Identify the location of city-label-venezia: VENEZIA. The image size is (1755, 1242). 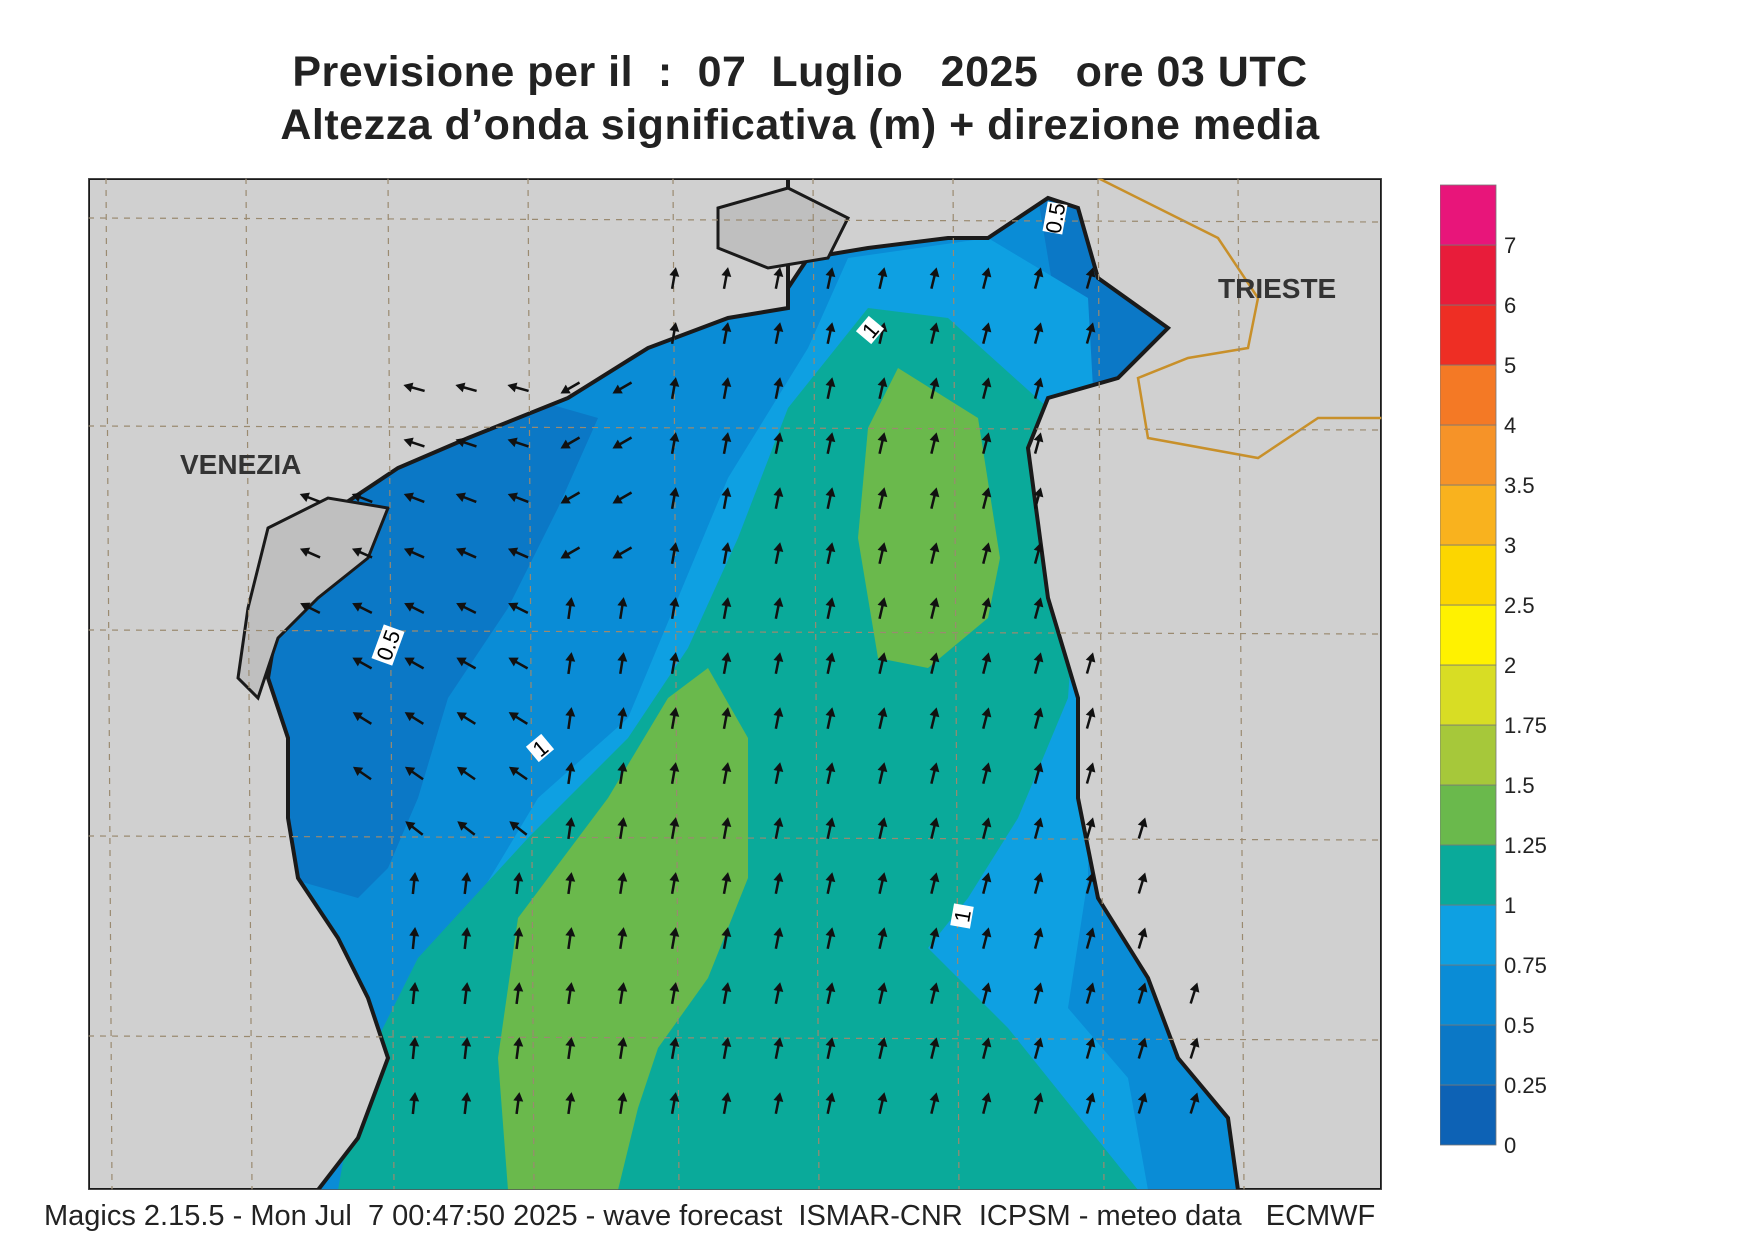
(240, 464).